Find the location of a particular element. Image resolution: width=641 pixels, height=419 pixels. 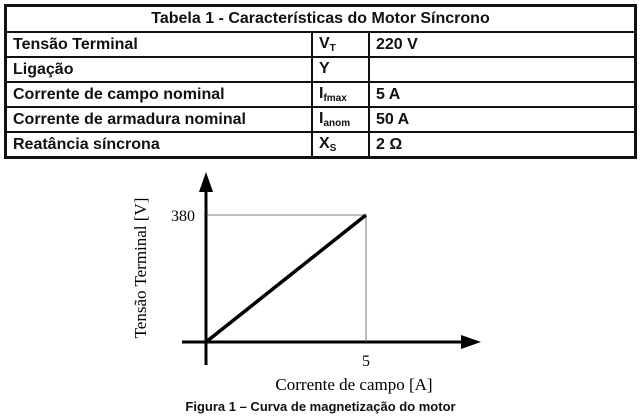

y-axis-label: Tensão Terminal [V] is located at coordinates (140, 268).